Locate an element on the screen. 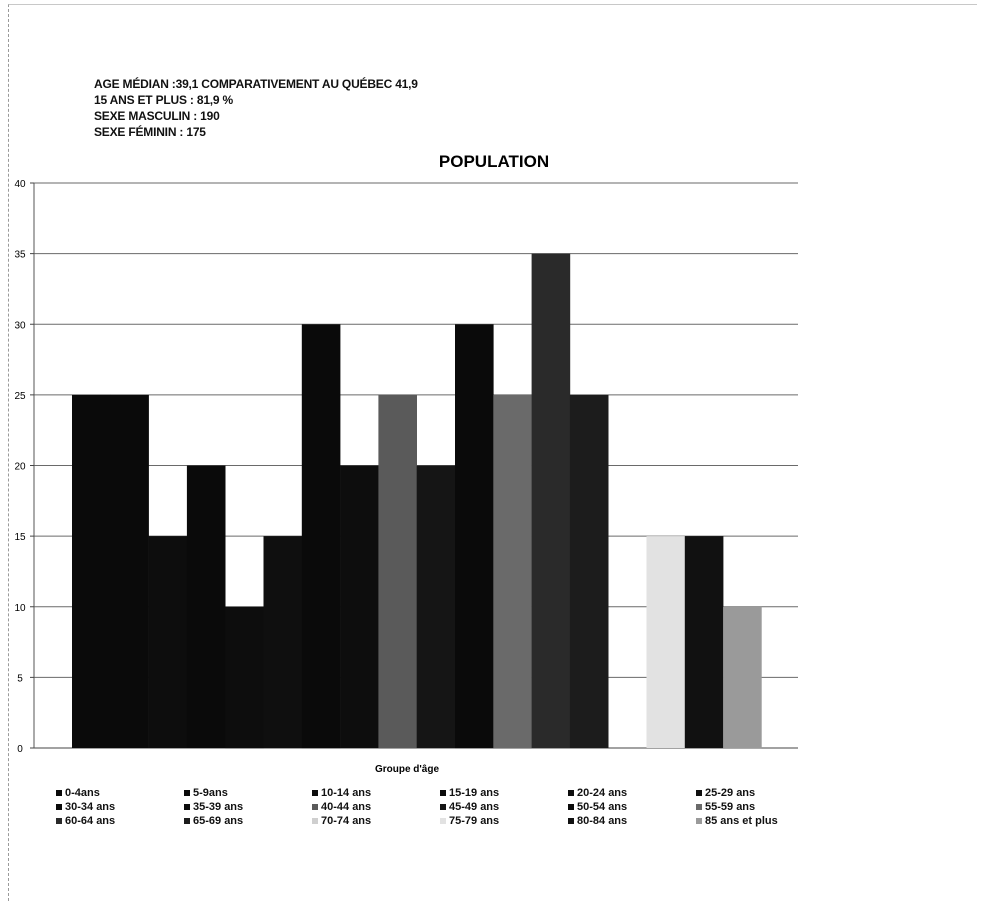 The height and width of the screenshot is (906, 984). legend-item: 80-84 ans is located at coordinates (632, 821).